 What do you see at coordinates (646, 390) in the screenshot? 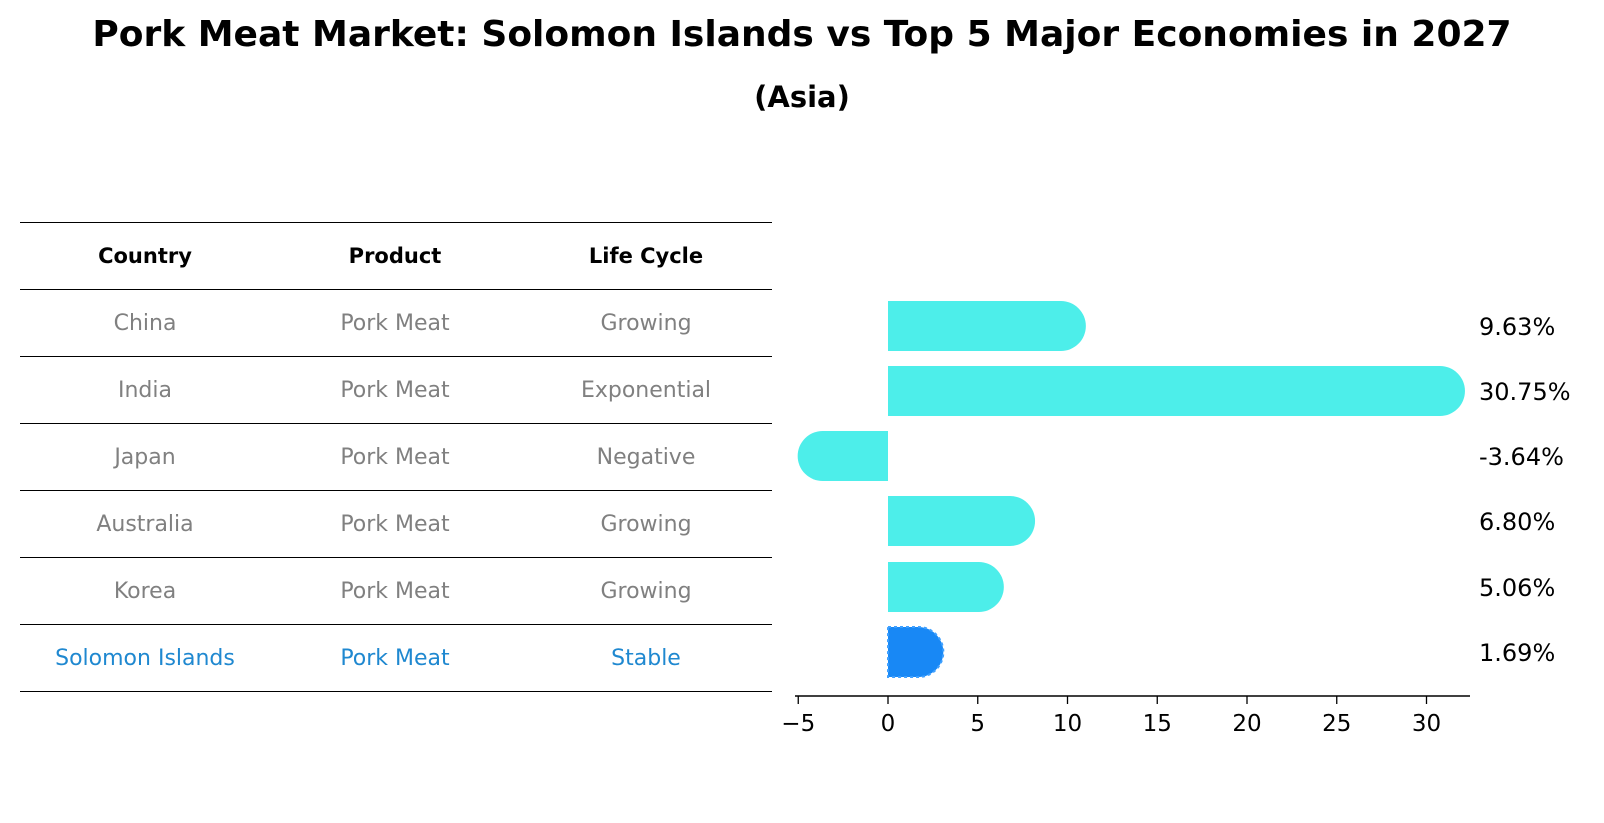
I see `cell-life-cycle: Exponential` at bounding box center [646, 390].